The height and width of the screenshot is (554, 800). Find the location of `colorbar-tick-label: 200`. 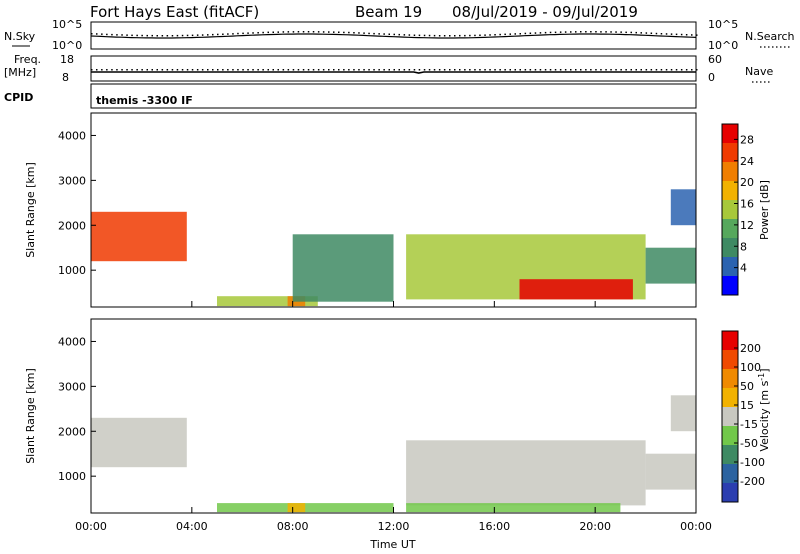

colorbar-tick-label: 200 is located at coordinates (750, 348).